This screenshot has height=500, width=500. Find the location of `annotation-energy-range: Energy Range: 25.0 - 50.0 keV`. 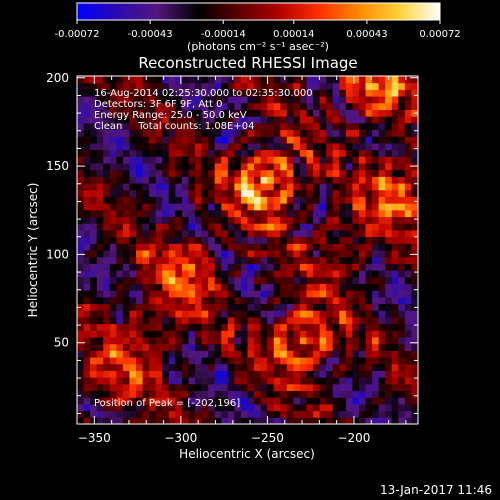

annotation-energy-range: Energy Range: 25.0 - 50.0 keV is located at coordinates (170, 115).